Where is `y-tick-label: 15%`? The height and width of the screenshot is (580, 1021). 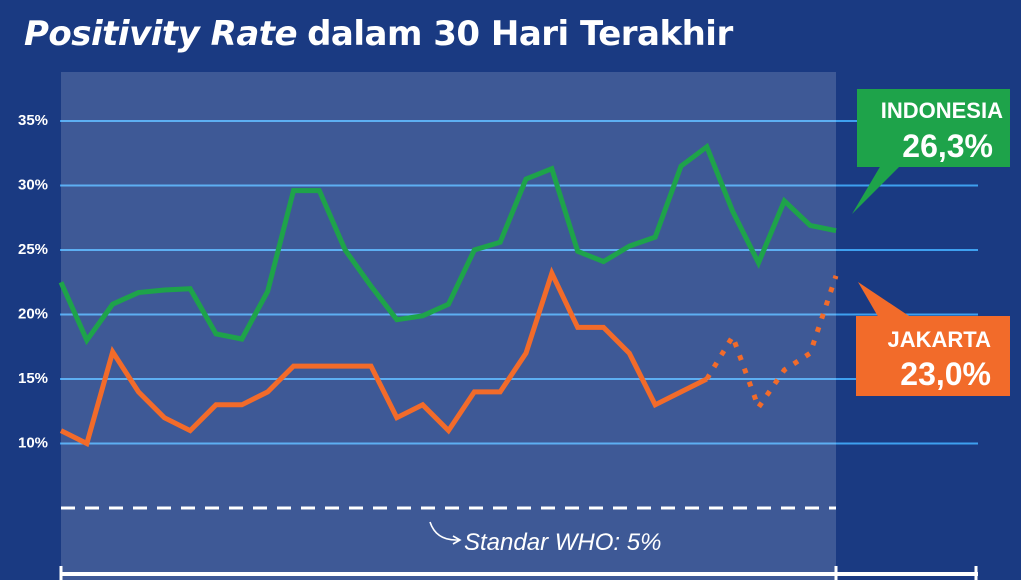 y-tick-label: 15% is located at coordinates (33, 378).